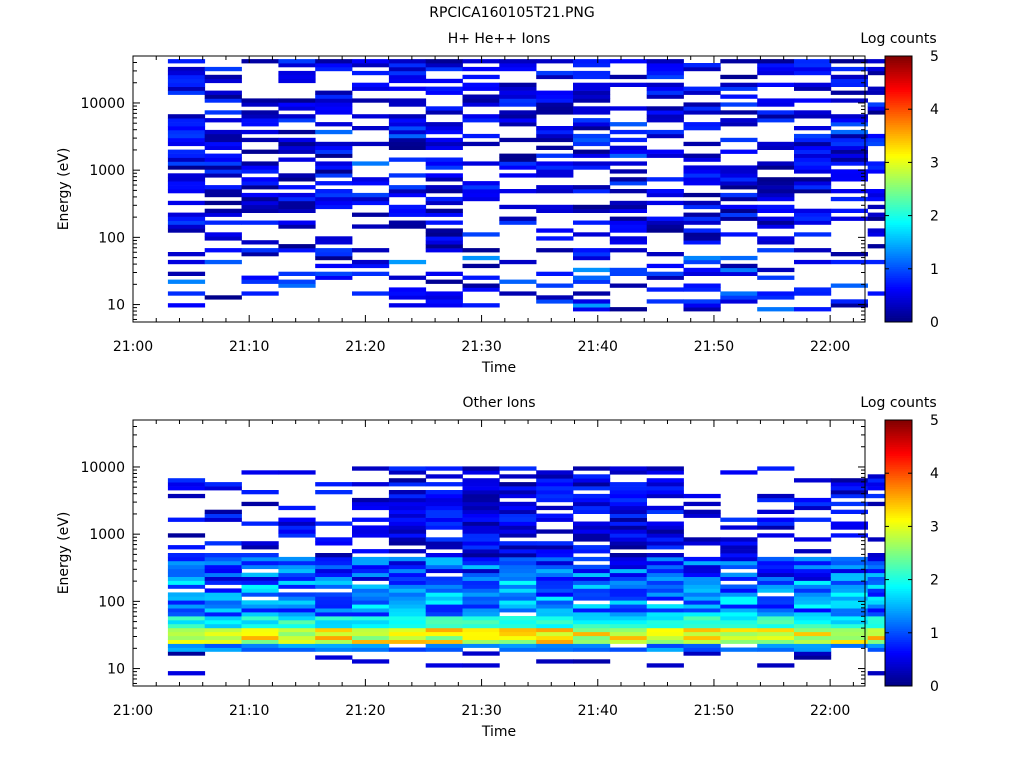  What do you see at coordinates (481, 711) in the screenshot?
I see `x-tick-label: 21:30` at bounding box center [481, 711].